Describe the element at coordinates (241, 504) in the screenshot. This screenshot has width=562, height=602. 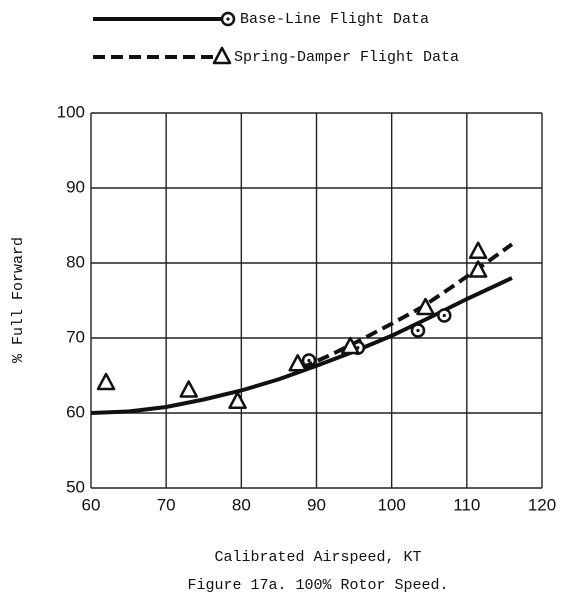
I see `x-tick-label: 80` at that location.